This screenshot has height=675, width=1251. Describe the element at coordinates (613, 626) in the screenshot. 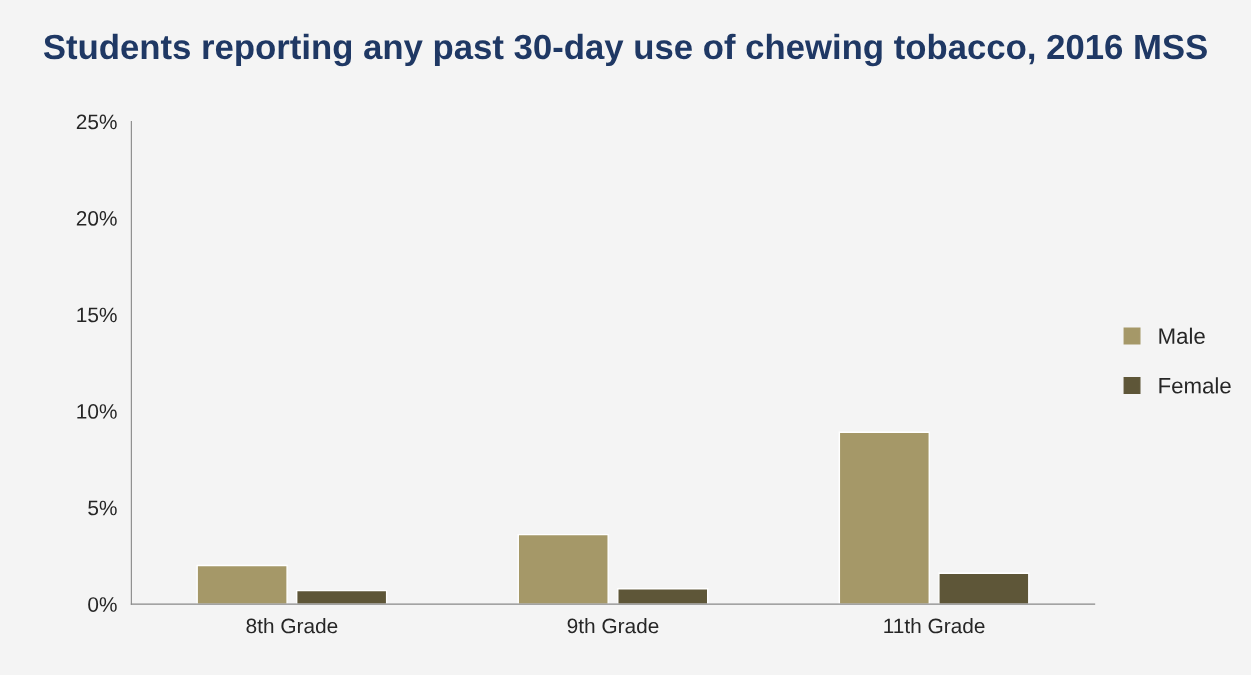

I see `x-tick-label: 9th Grade` at that location.